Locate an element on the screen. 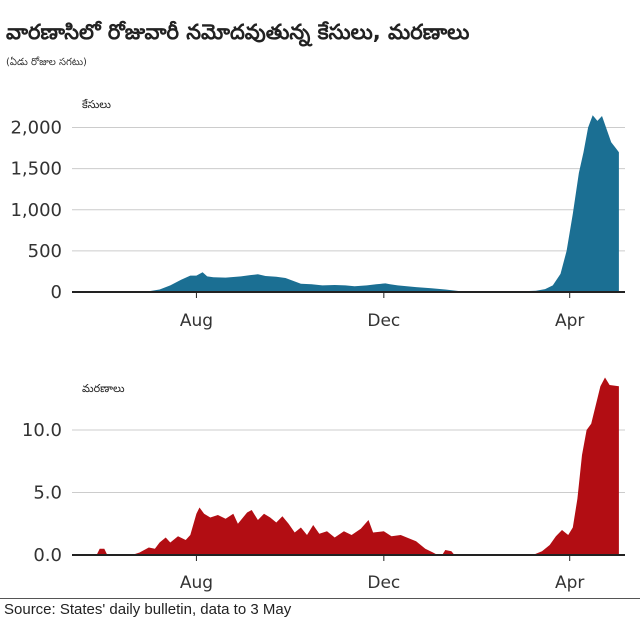 The height and width of the screenshot is (620, 640). cases-y-tick-label: 2,000 is located at coordinates (36, 128).